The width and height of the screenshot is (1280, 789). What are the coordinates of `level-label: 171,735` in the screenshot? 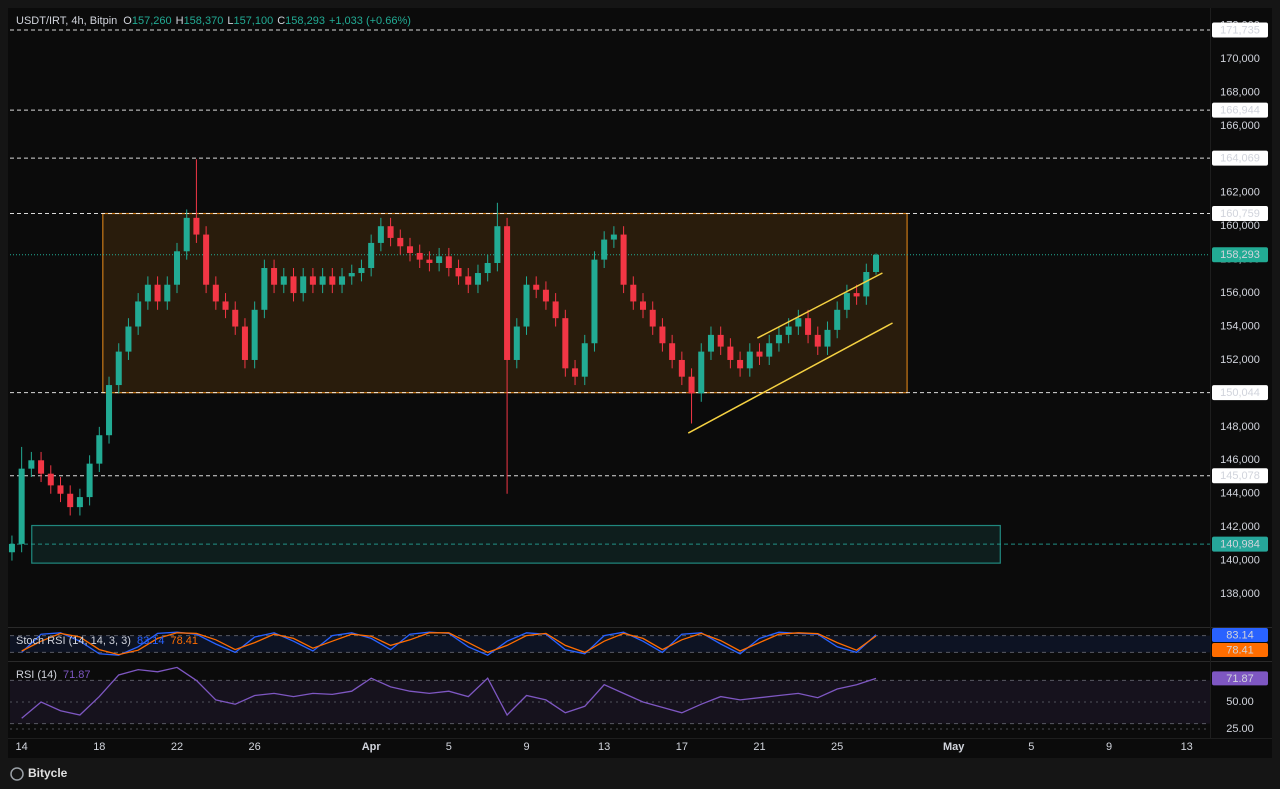 It's located at (1240, 30).